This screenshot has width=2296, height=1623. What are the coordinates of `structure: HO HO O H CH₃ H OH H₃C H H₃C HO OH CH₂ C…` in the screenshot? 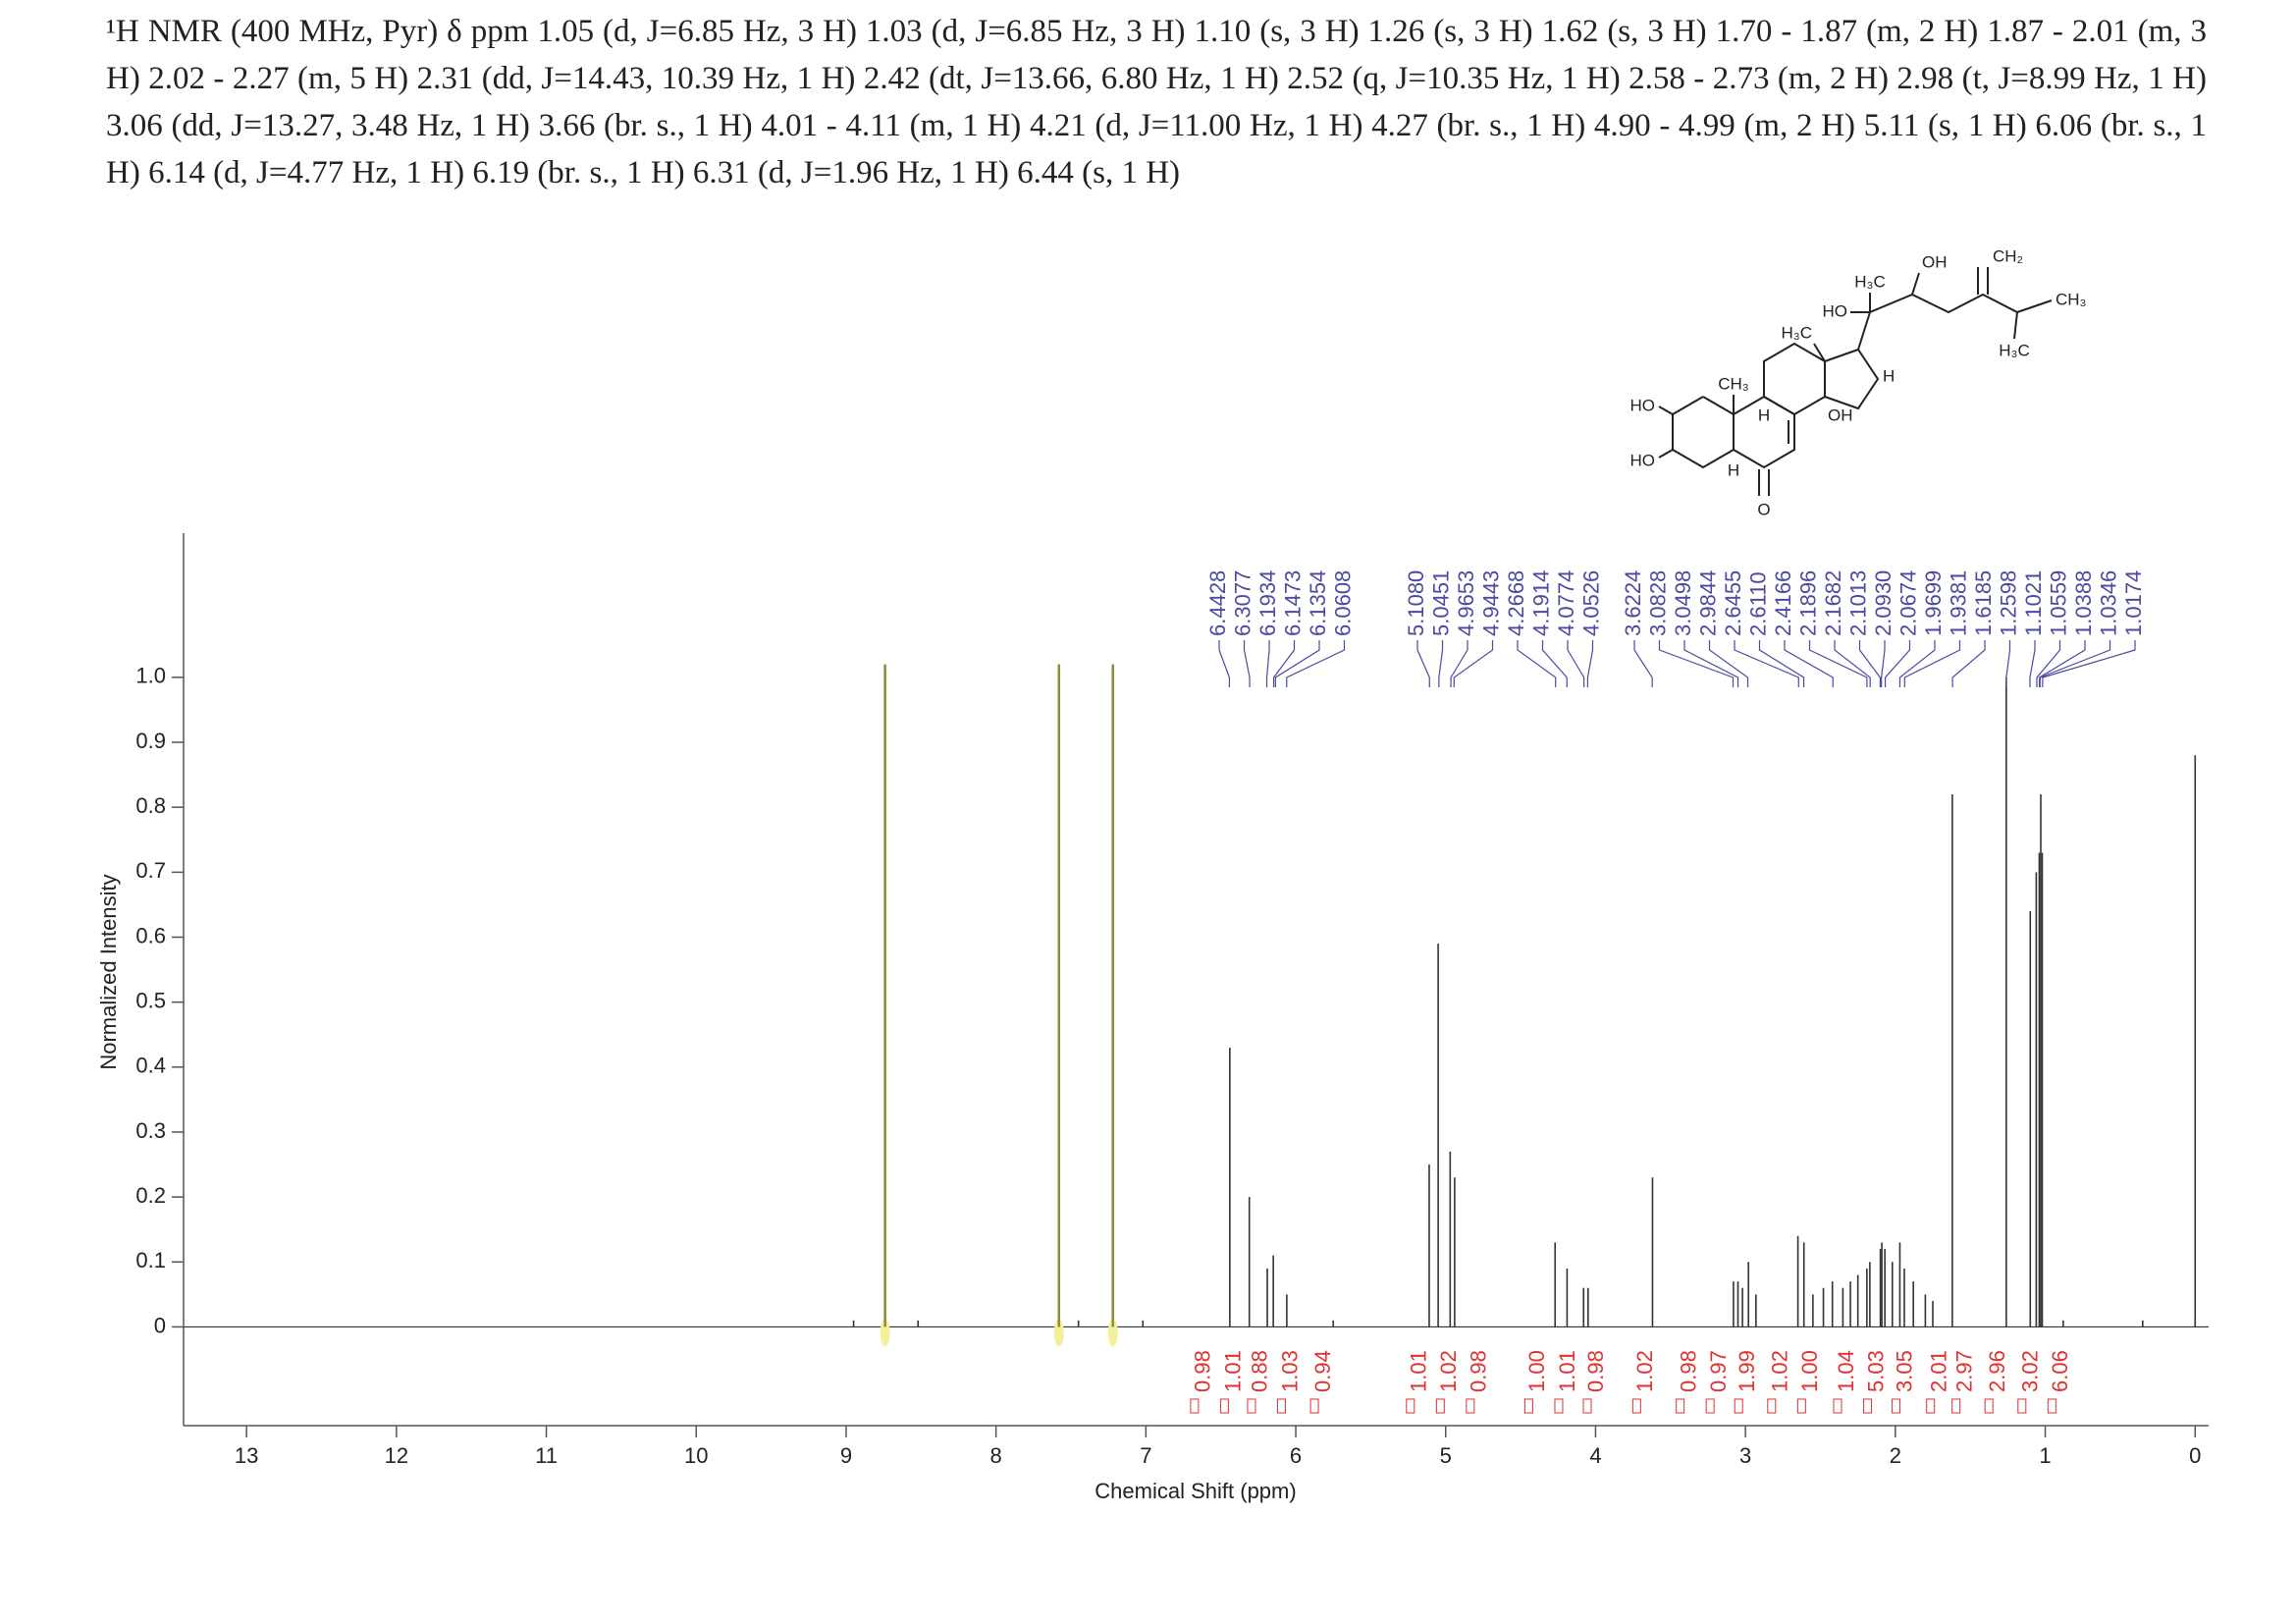 It's located at (1859, 382).